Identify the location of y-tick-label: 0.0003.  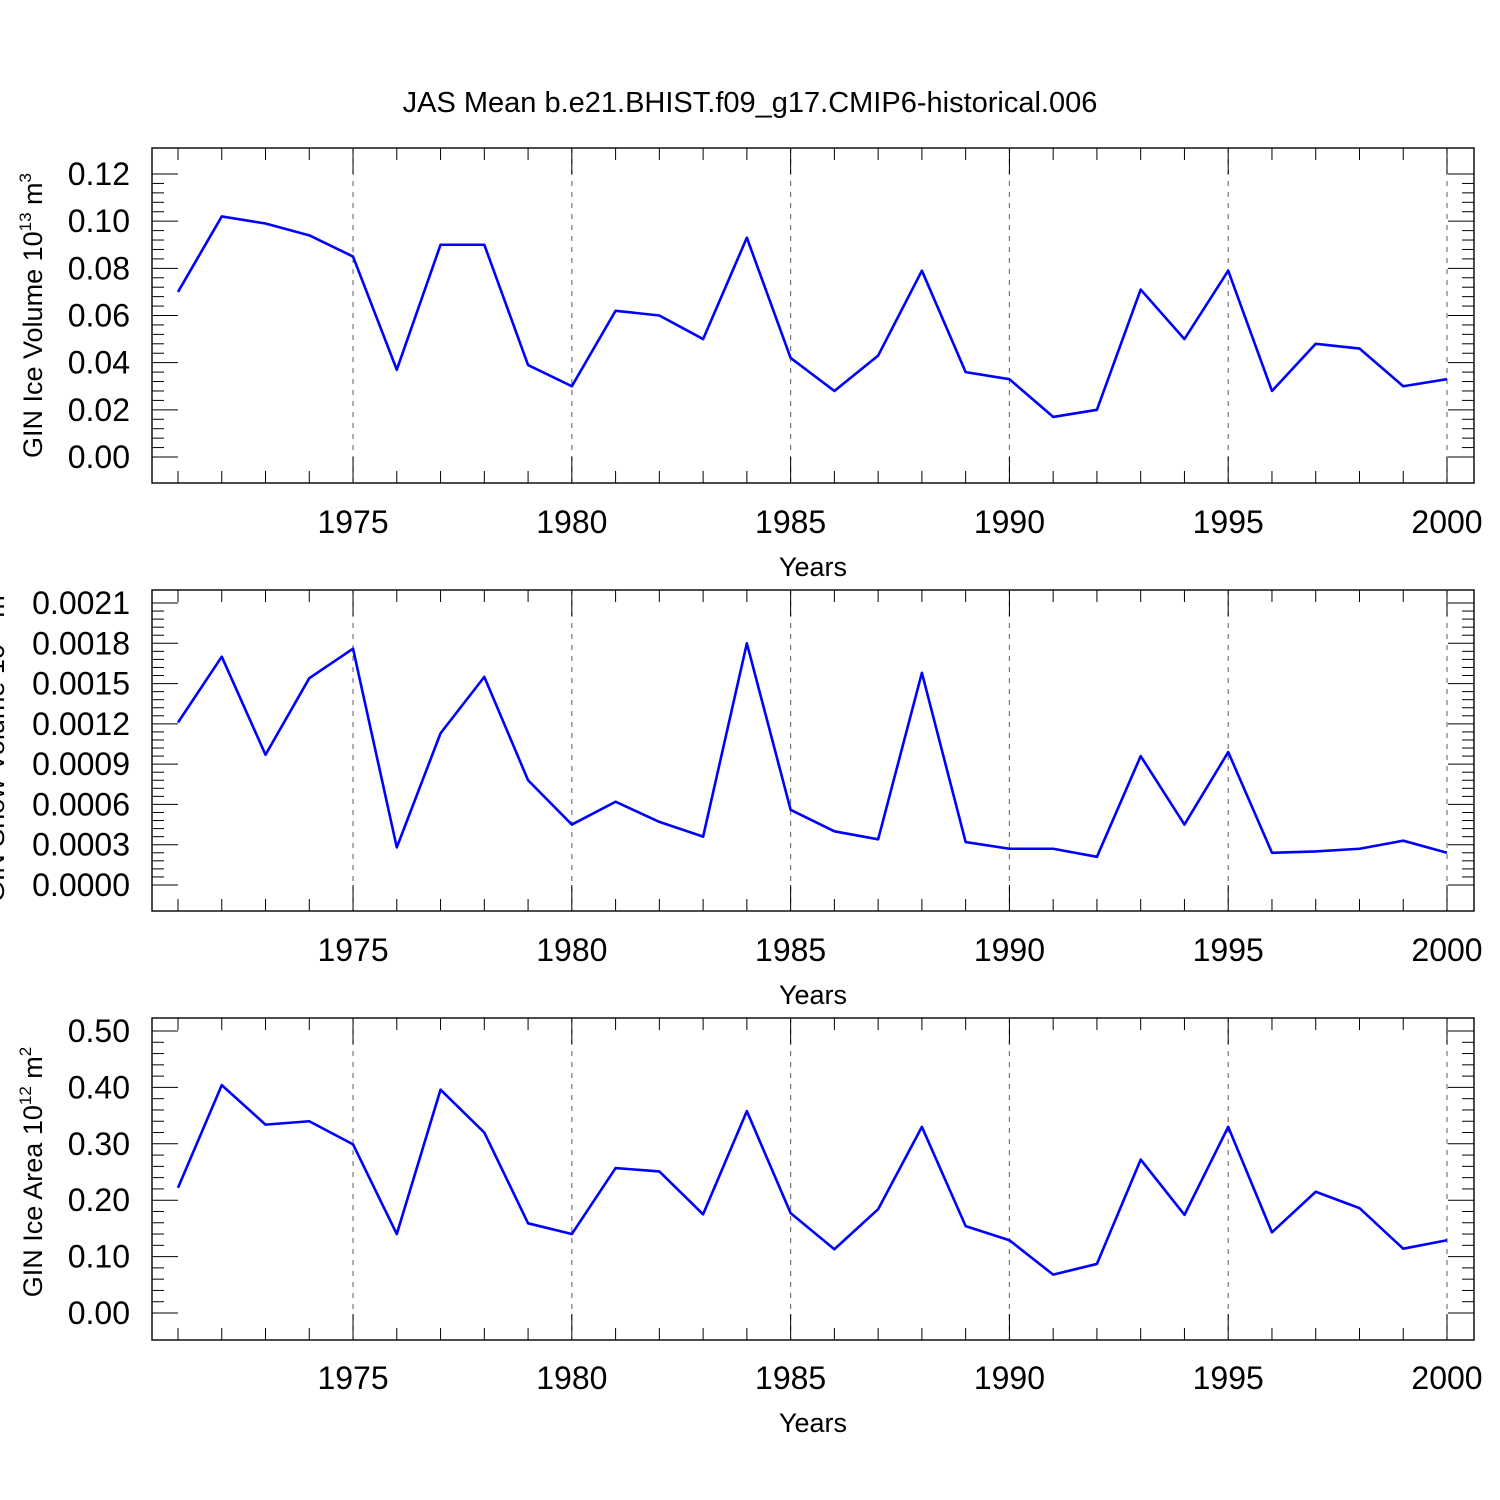
(81, 845).